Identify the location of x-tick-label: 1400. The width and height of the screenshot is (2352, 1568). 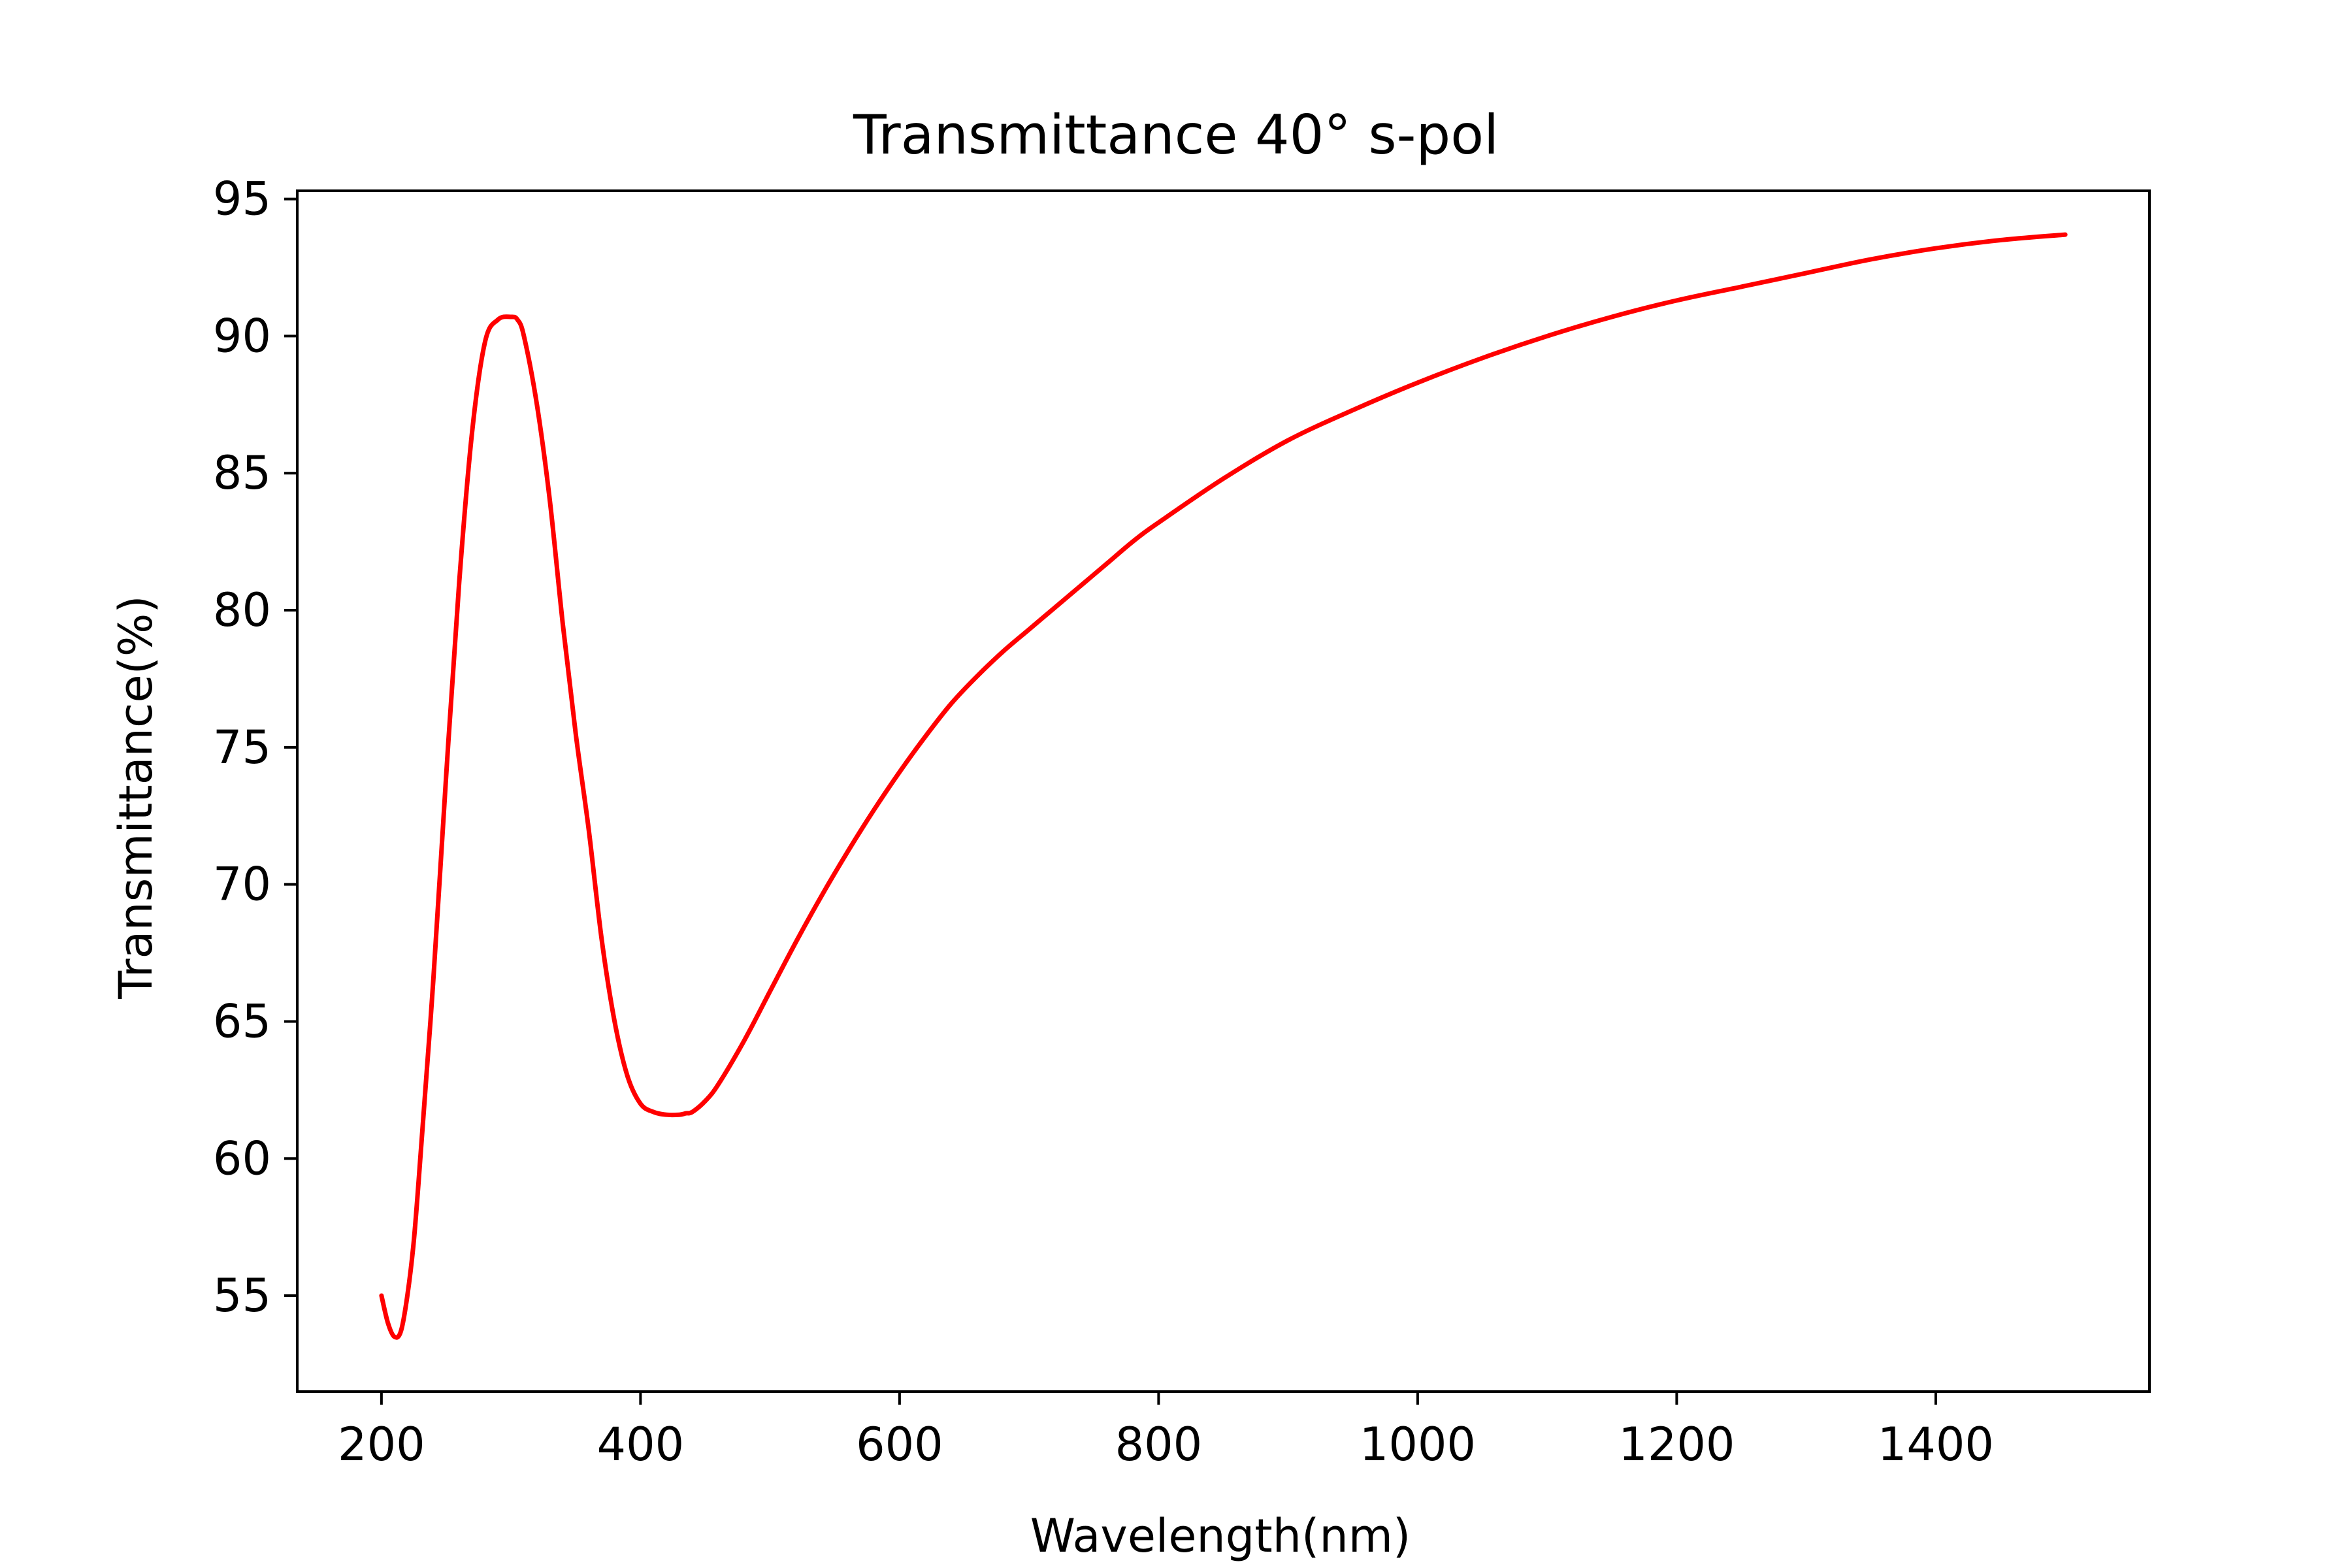
(1936, 1444).